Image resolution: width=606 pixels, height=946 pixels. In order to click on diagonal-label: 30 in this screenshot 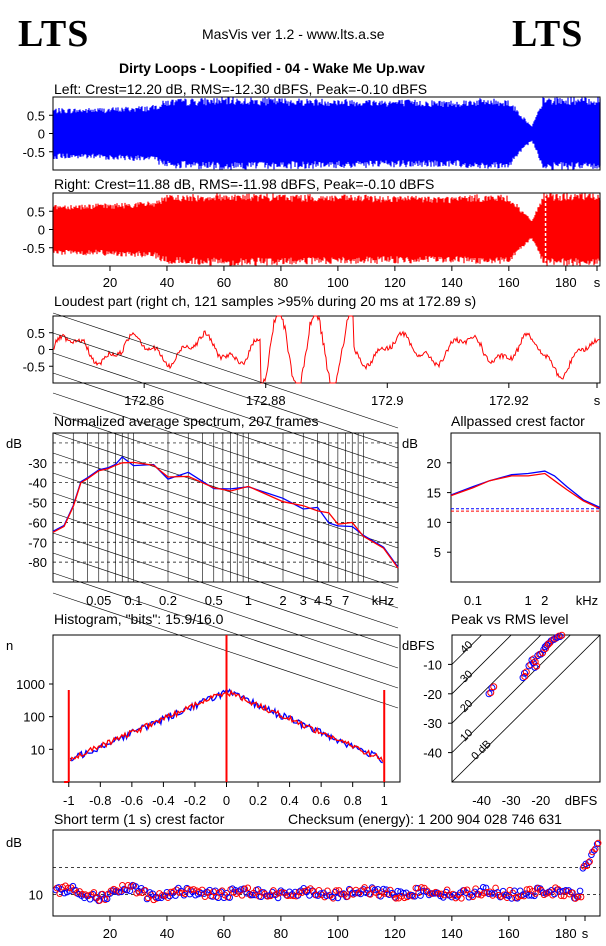, I will do `click(466, 676)`.